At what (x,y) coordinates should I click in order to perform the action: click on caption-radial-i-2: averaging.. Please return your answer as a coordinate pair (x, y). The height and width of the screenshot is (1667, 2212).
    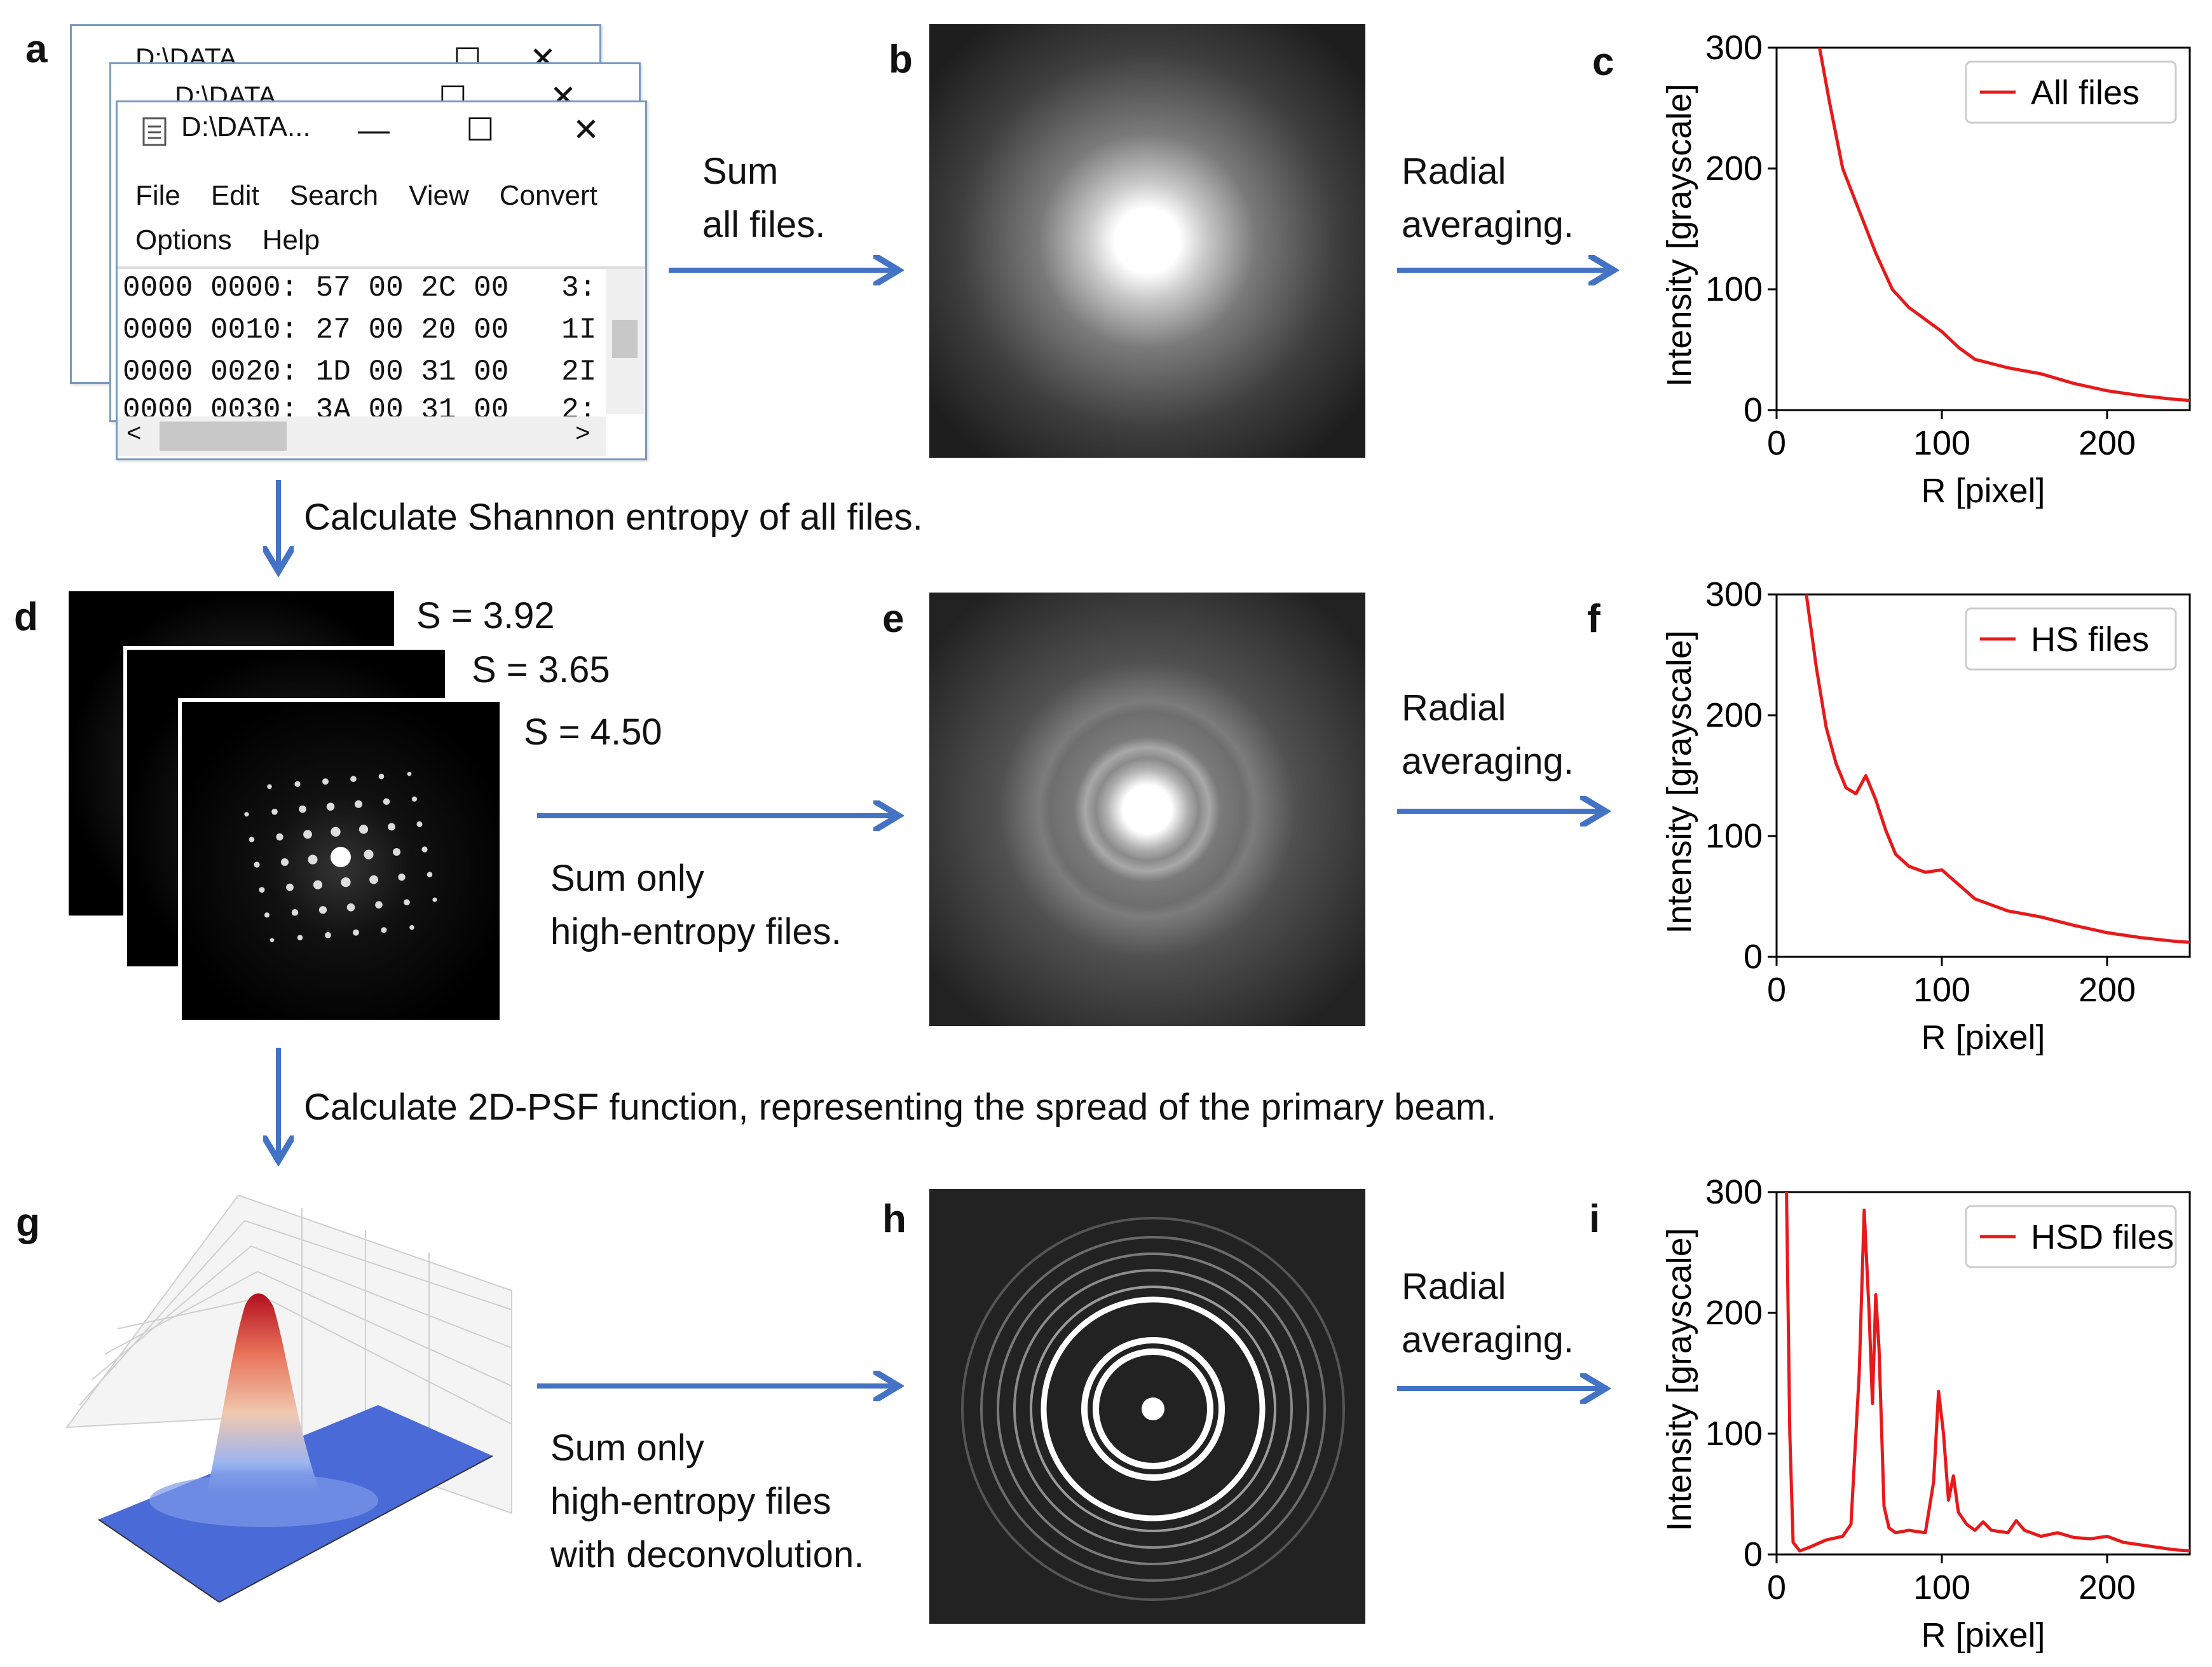
    Looking at the image, I should click on (1488, 1340).